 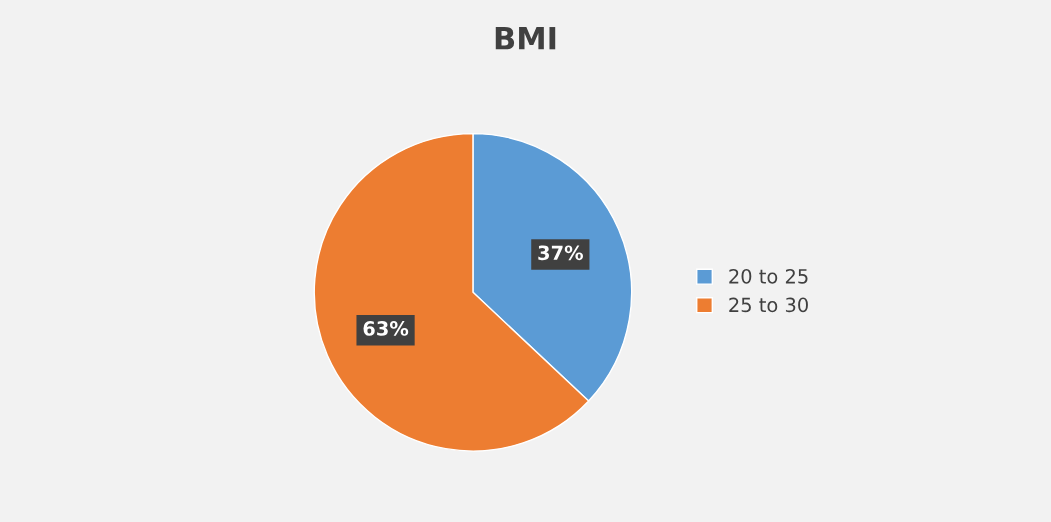 What do you see at coordinates (768, 305) in the screenshot?
I see `legend-label: 25 to 30` at bounding box center [768, 305].